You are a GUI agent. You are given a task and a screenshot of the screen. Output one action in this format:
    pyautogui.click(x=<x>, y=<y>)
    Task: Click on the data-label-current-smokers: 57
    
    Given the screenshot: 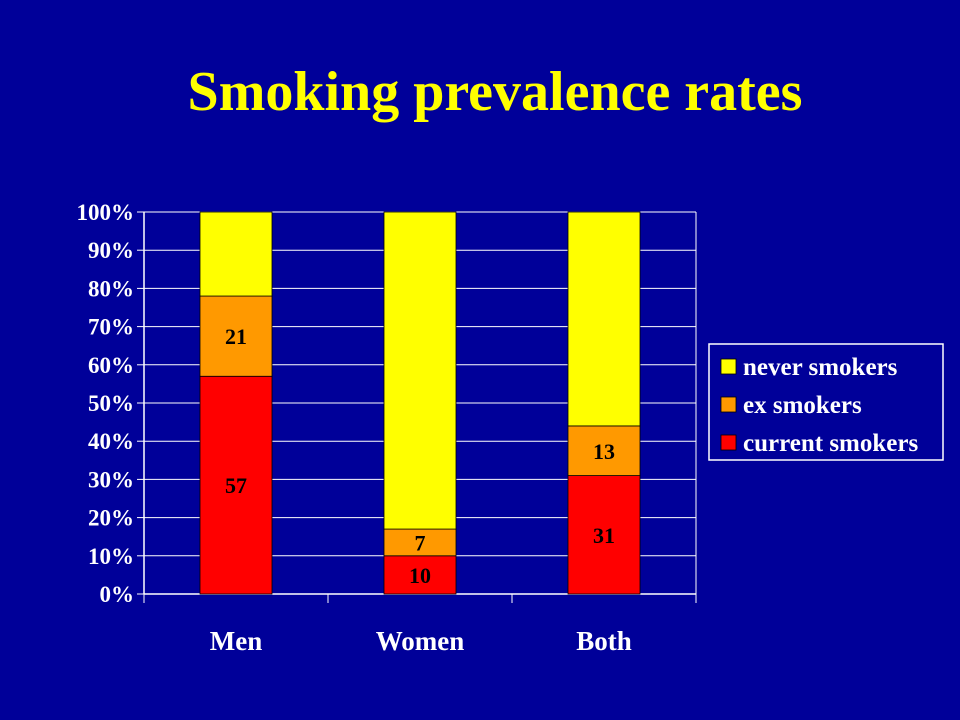 What is the action you would take?
    pyautogui.click(x=236, y=485)
    